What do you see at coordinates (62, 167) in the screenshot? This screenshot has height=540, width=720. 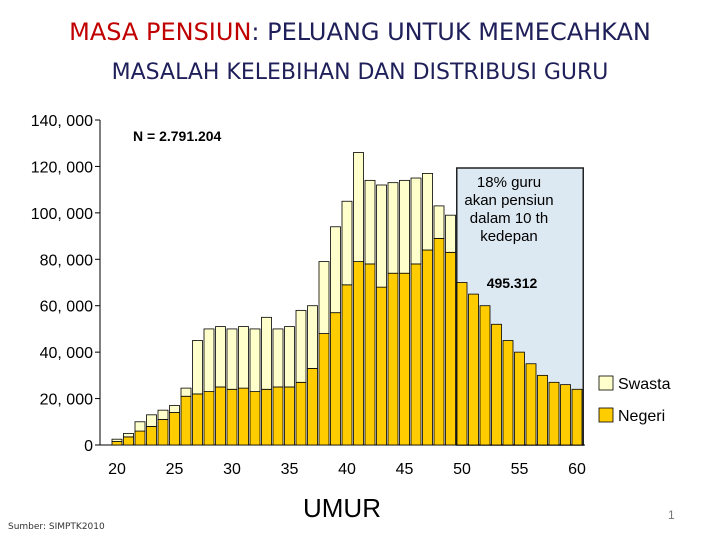 I see `y-tick-label: 120, 000` at bounding box center [62, 167].